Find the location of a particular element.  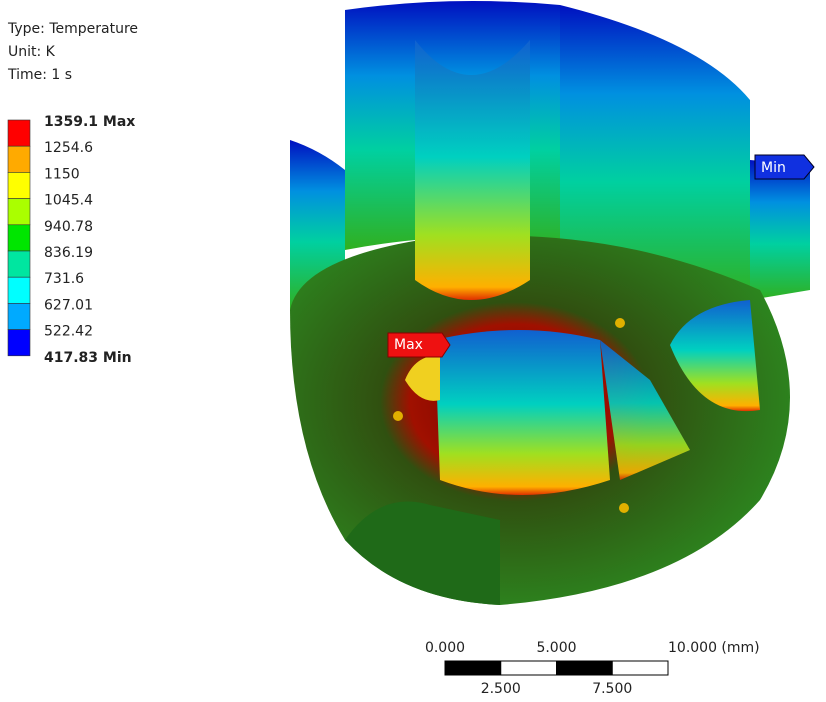

result-time: Time: 1 s is located at coordinates (39, 75).